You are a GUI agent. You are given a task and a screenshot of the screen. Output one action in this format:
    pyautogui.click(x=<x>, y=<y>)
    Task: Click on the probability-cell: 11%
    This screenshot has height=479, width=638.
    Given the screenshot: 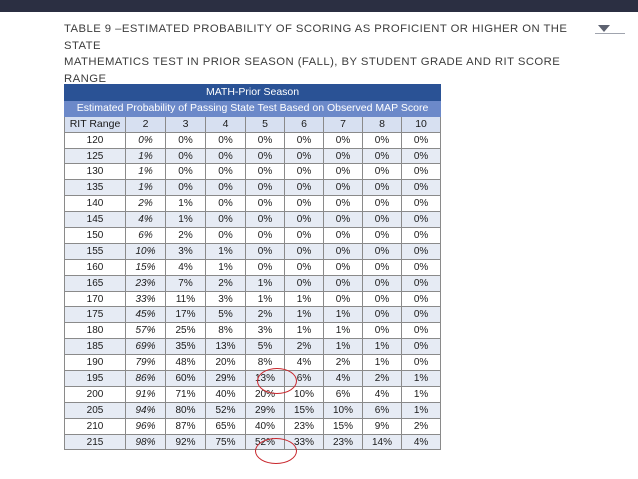 What is the action you would take?
    pyautogui.click(x=185, y=299)
    